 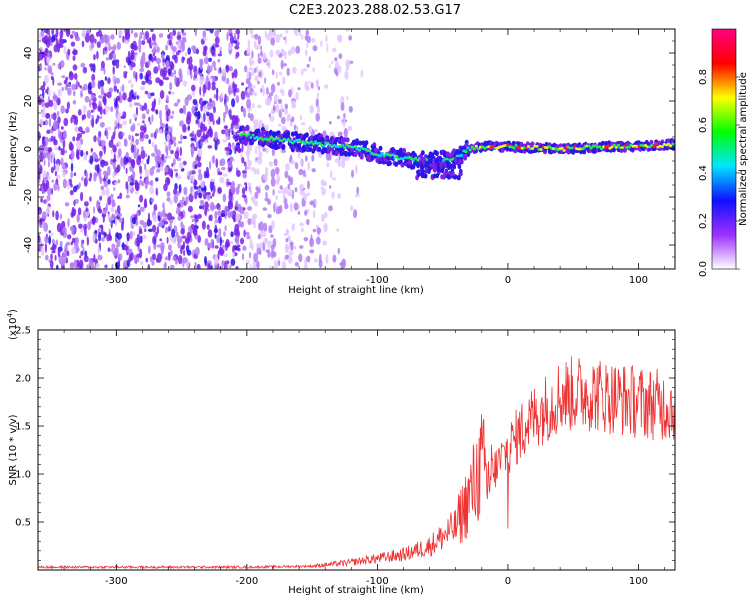 What do you see at coordinates (453, 174) in the screenshot?
I see `spectrogram-lower-branch` at bounding box center [453, 174].